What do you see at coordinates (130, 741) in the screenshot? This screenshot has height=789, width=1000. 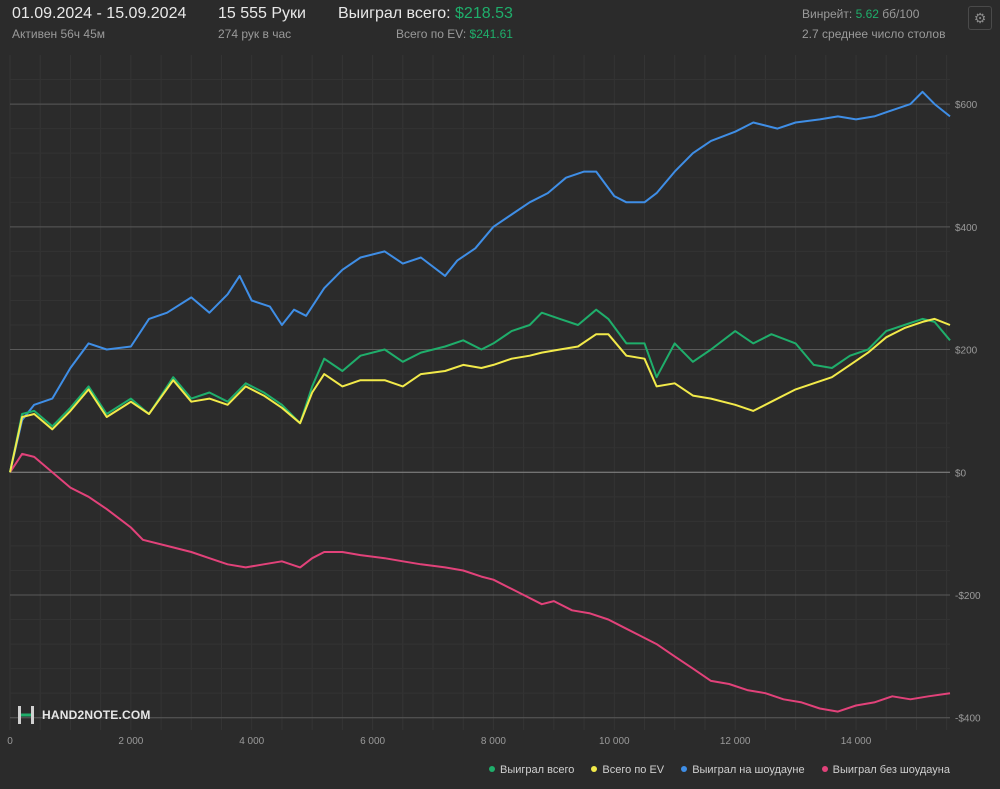 I see `x-tick-label: 2 000` at bounding box center [130, 741].